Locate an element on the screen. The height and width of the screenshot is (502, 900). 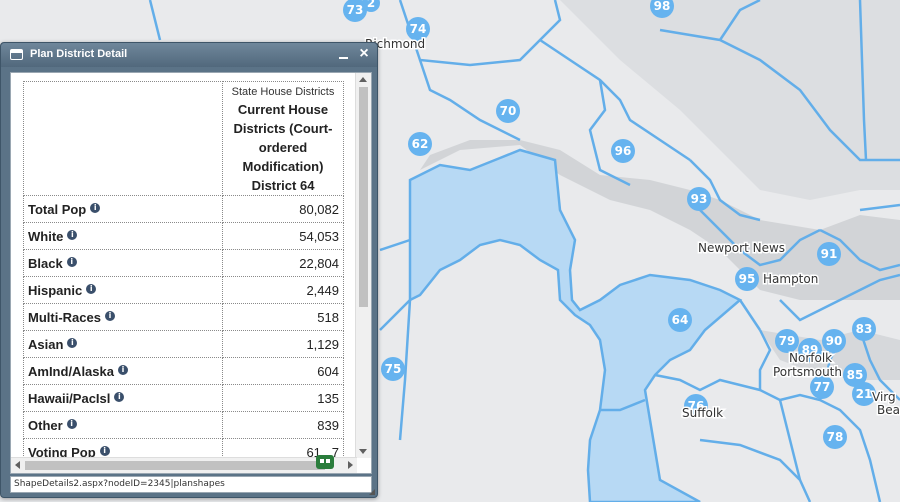
horizontal-scrollbar is located at coordinates (184, 465).